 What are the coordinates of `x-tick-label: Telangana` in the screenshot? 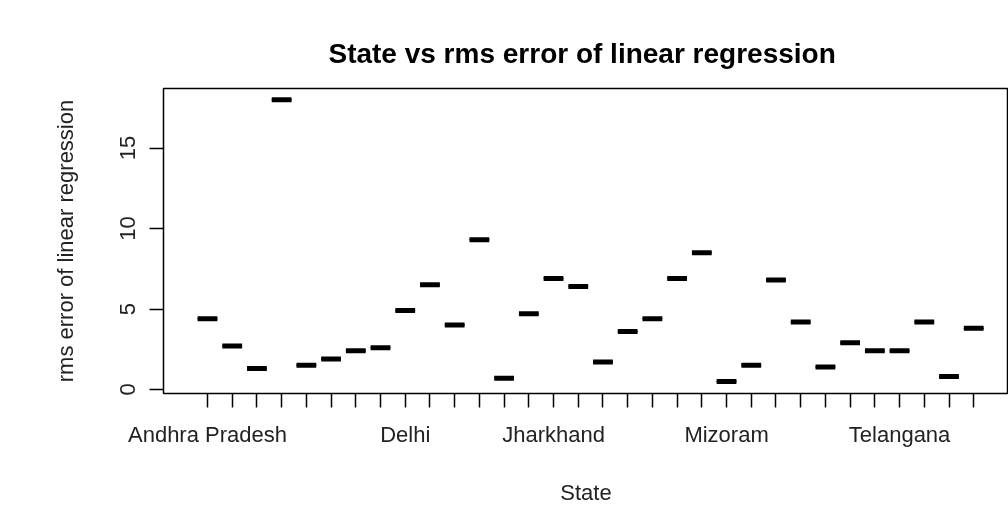 It's located at (900, 434).